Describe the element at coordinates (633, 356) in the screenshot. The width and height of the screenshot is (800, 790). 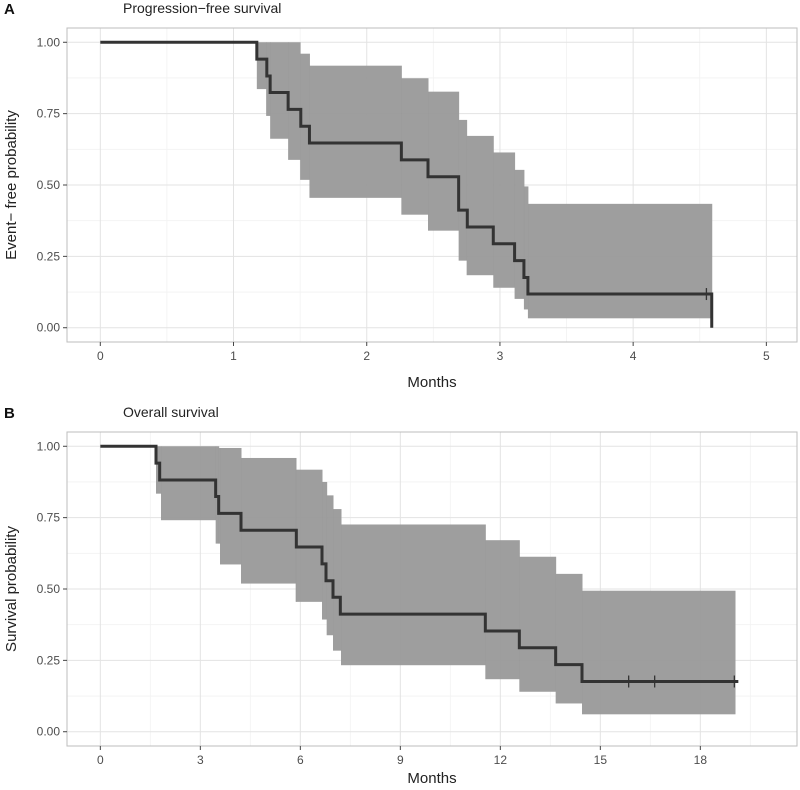
I see `x-tick-label: 4` at that location.